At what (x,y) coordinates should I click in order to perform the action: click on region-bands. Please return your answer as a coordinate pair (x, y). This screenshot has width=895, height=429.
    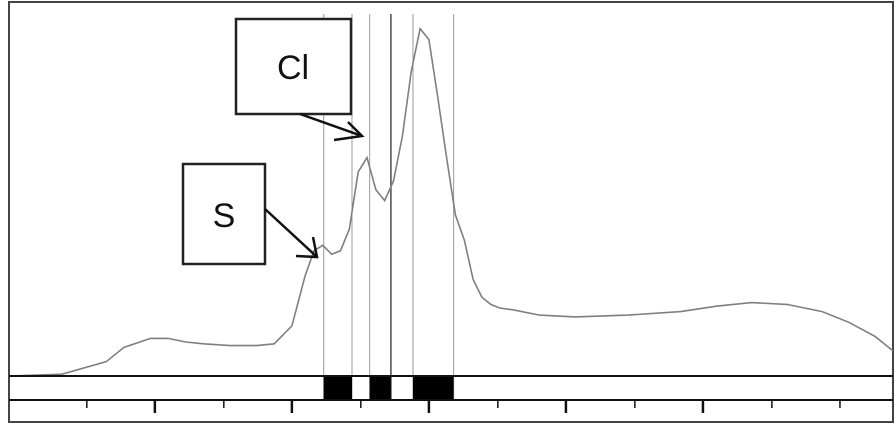
    Looking at the image, I should click on (389, 388).